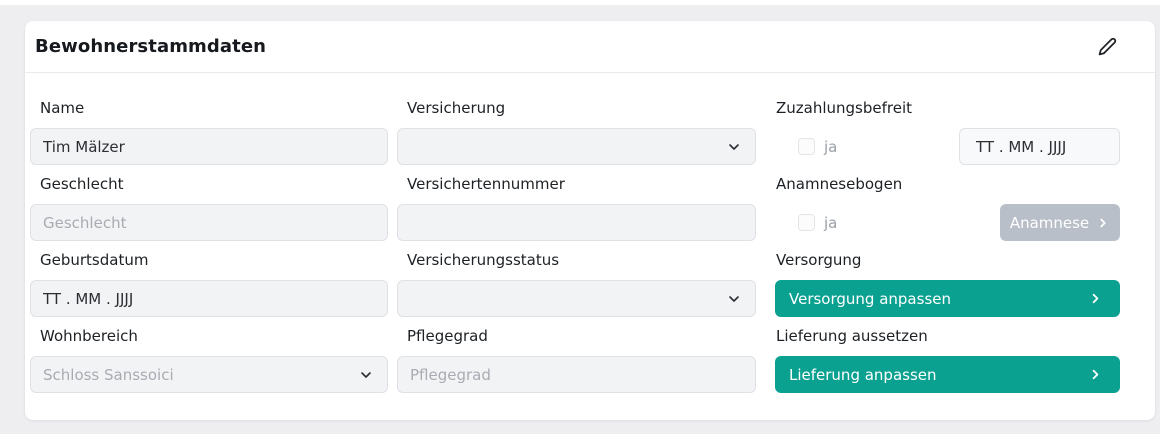  Describe the element at coordinates (151, 46) in the screenshot. I see `page-title: Bewohnerstammdaten` at that location.